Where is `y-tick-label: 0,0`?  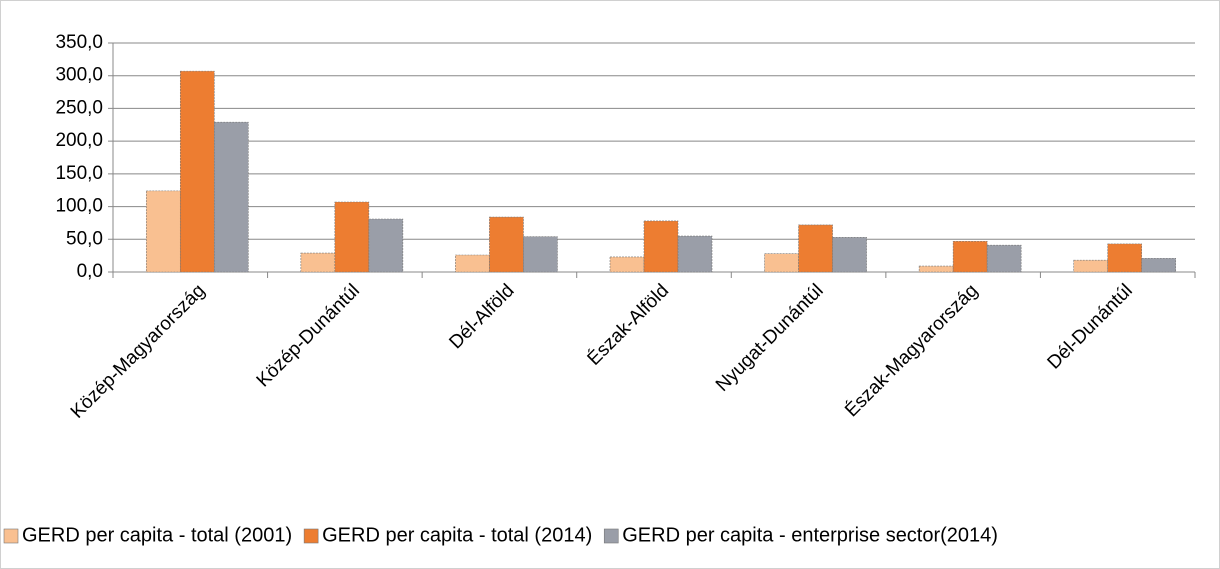 y-tick-label: 0,0 is located at coordinates (90, 271).